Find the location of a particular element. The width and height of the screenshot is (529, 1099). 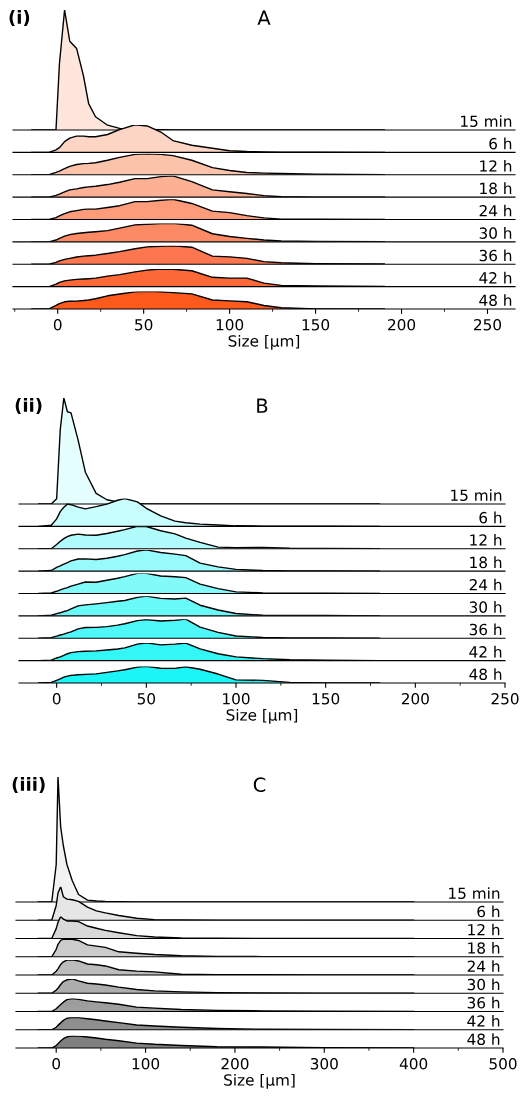

annotation: (iii) is located at coordinates (28, 785).